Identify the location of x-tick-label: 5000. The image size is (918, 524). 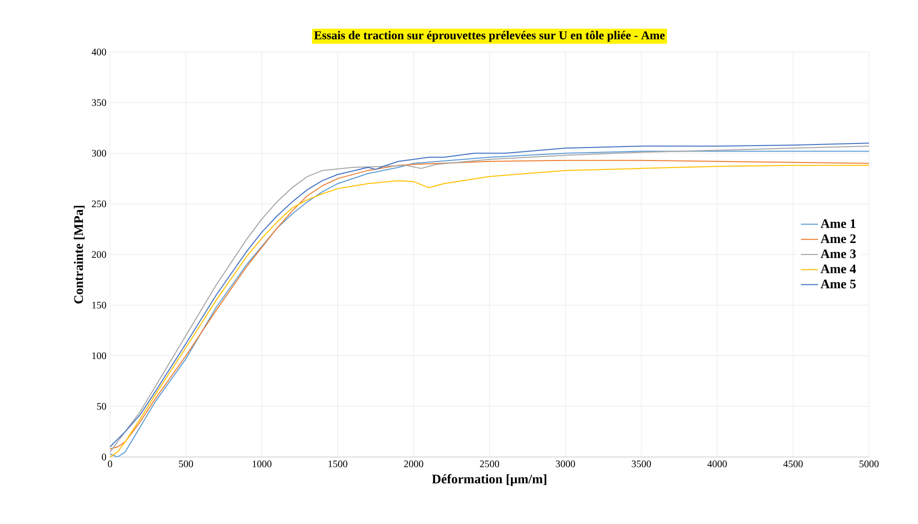
(869, 464).